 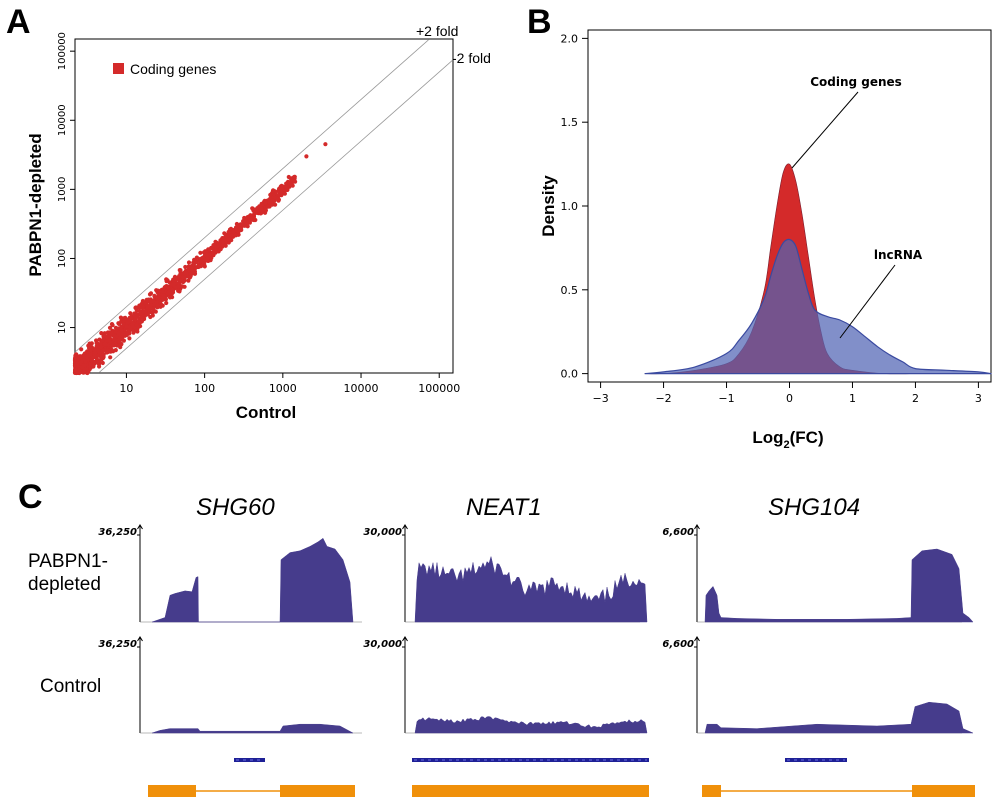 What do you see at coordinates (867, 301) in the screenshot?
I see `annotation-leader-lncrna` at bounding box center [867, 301].